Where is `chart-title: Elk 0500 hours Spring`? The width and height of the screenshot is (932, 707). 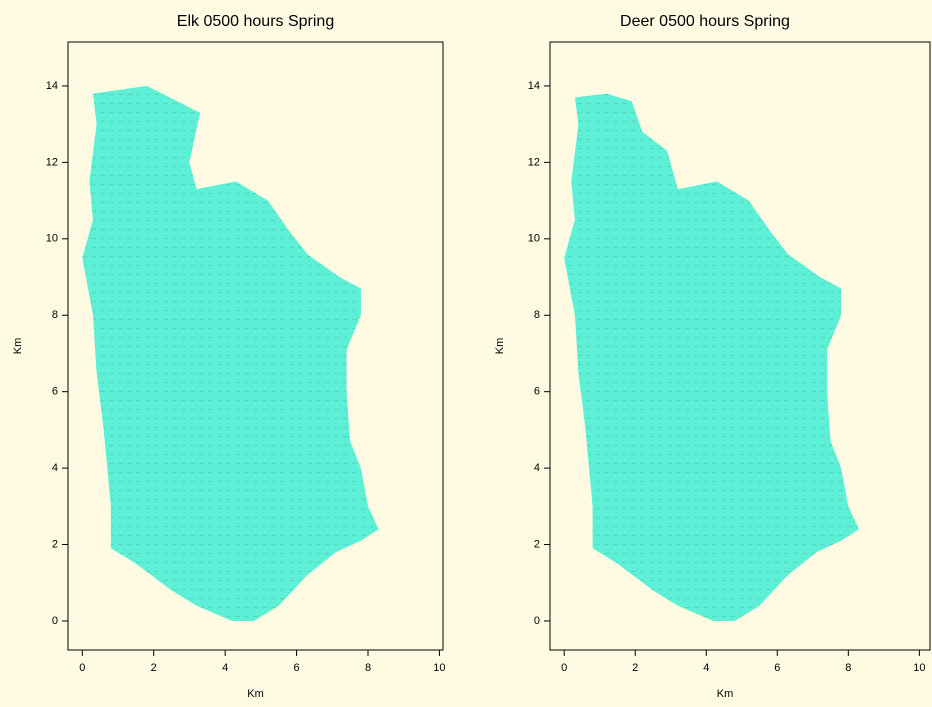 chart-title: Elk 0500 hours Spring is located at coordinates (255, 21).